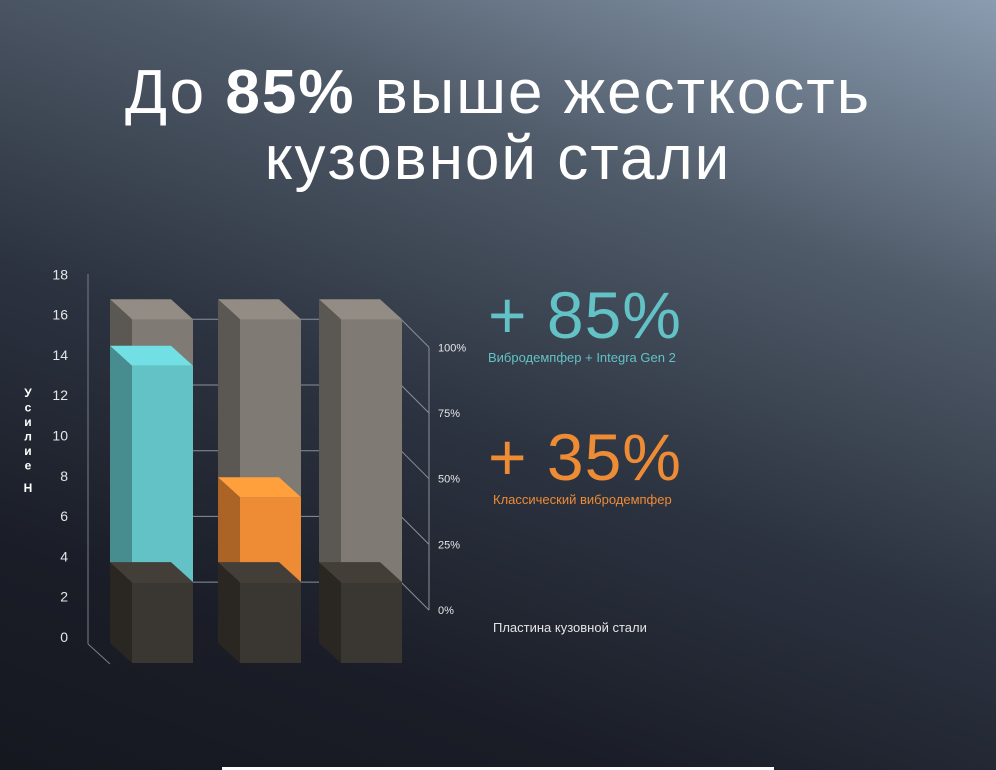 This screenshot has height=770, width=996. I want to click on bar-classic-side, so click(229, 530).